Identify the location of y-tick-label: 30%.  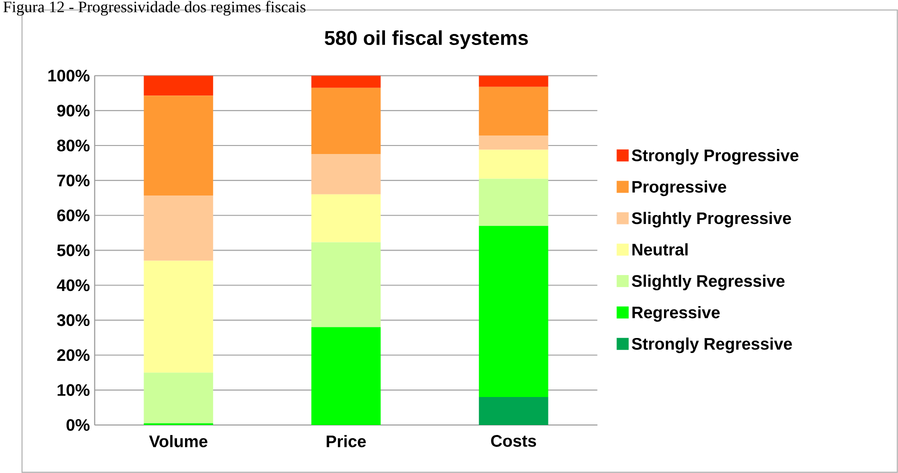
(73, 320).